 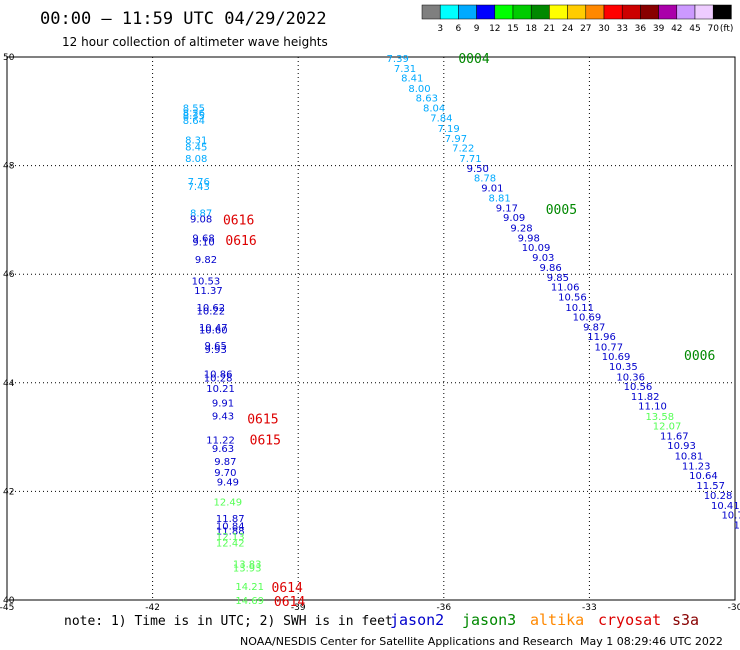 I want to click on pass-number-label: 0005, so click(x=561, y=210).